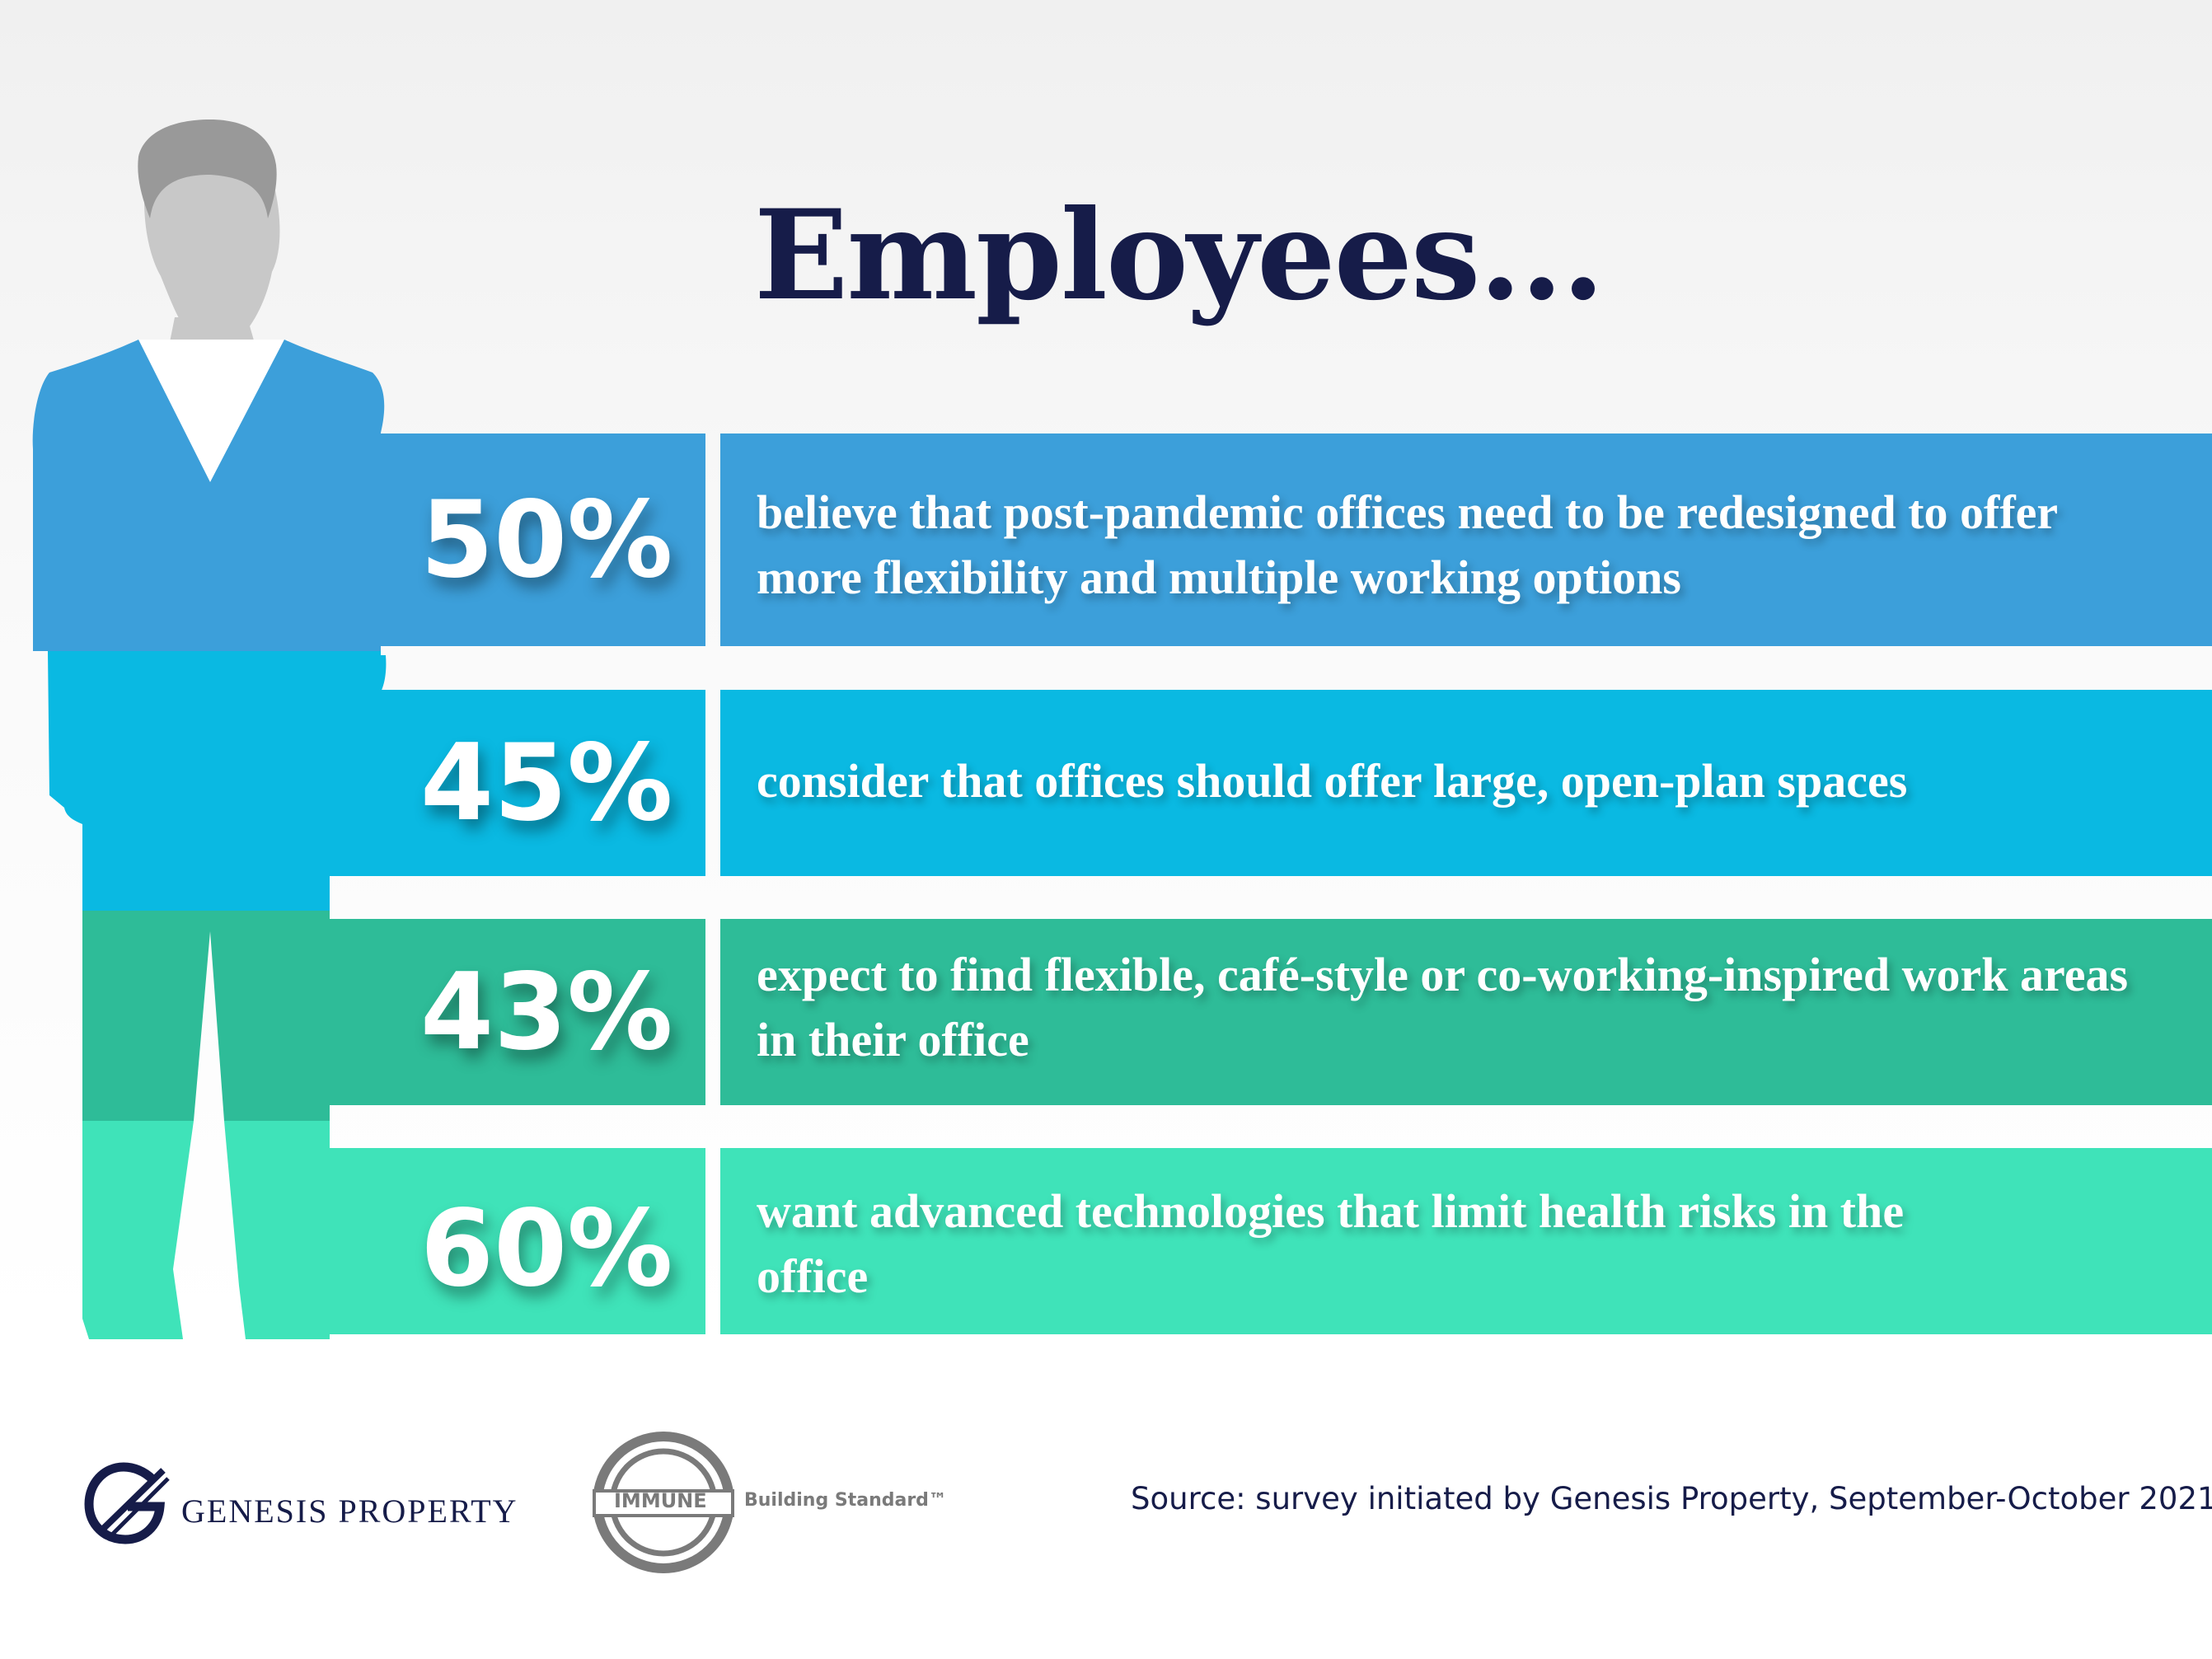 The image size is (2212, 1659). I want to click on shirt-shape, so click(212, 411).